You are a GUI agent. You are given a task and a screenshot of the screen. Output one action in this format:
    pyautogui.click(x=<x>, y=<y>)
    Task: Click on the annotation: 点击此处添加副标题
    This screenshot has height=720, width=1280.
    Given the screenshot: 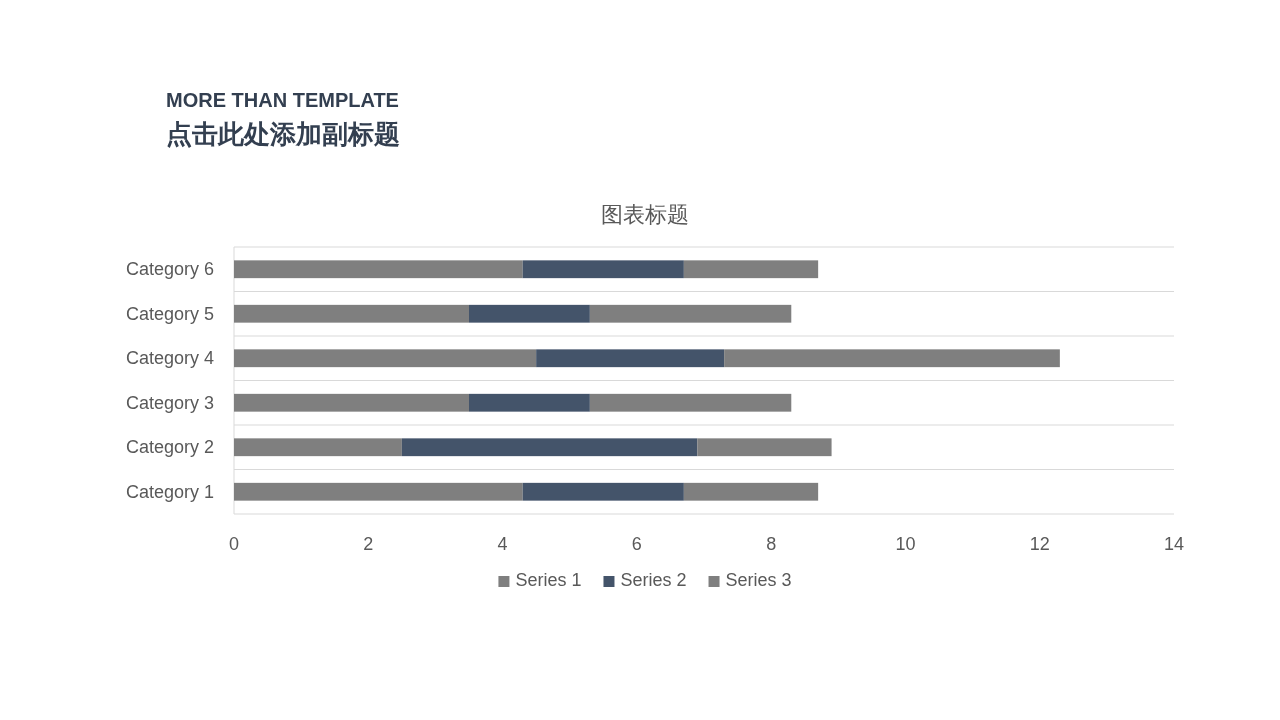 What is the action you would take?
    pyautogui.click(x=283, y=134)
    